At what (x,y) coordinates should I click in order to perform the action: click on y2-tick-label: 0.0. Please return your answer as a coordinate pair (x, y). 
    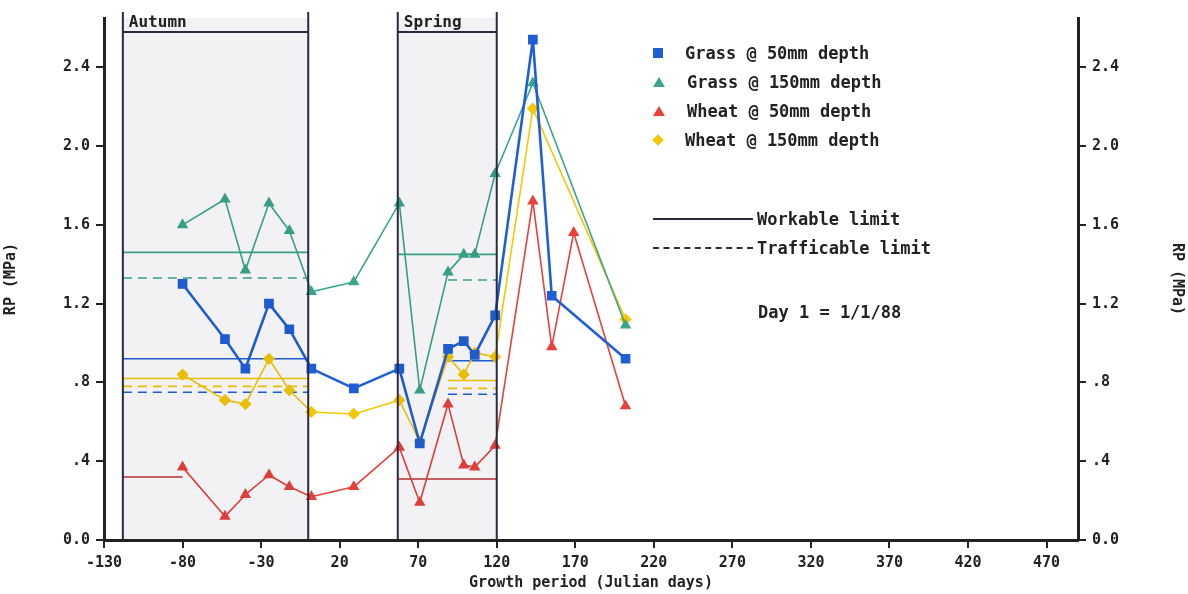
    Looking at the image, I should click on (1106, 538).